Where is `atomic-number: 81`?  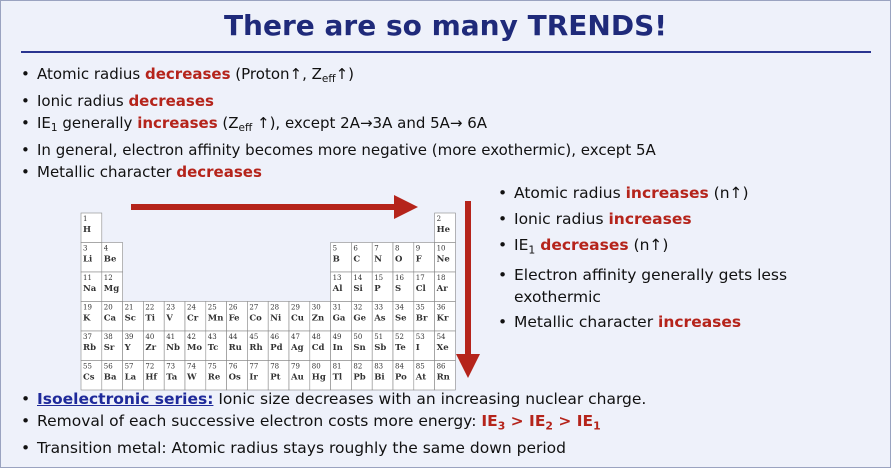
atomic-number: 81 is located at coordinates (337, 367).